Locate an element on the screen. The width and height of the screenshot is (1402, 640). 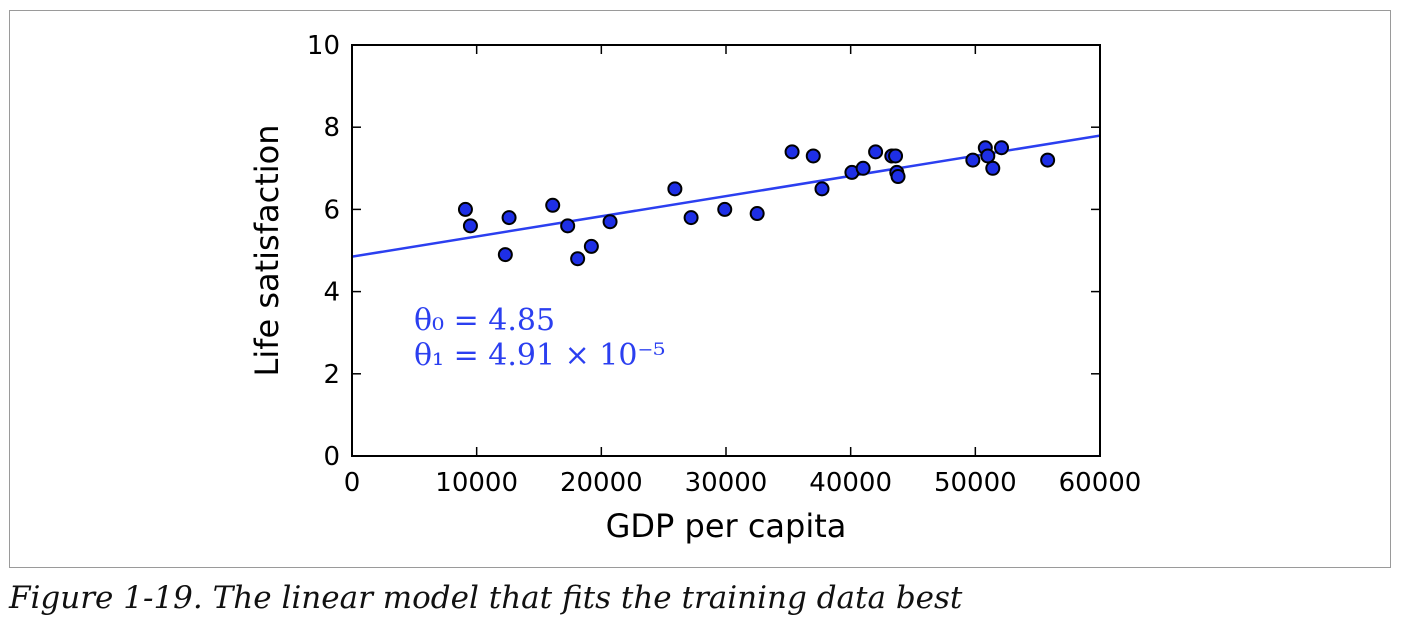
x-tick-label: 10000 is located at coordinates (476, 483).